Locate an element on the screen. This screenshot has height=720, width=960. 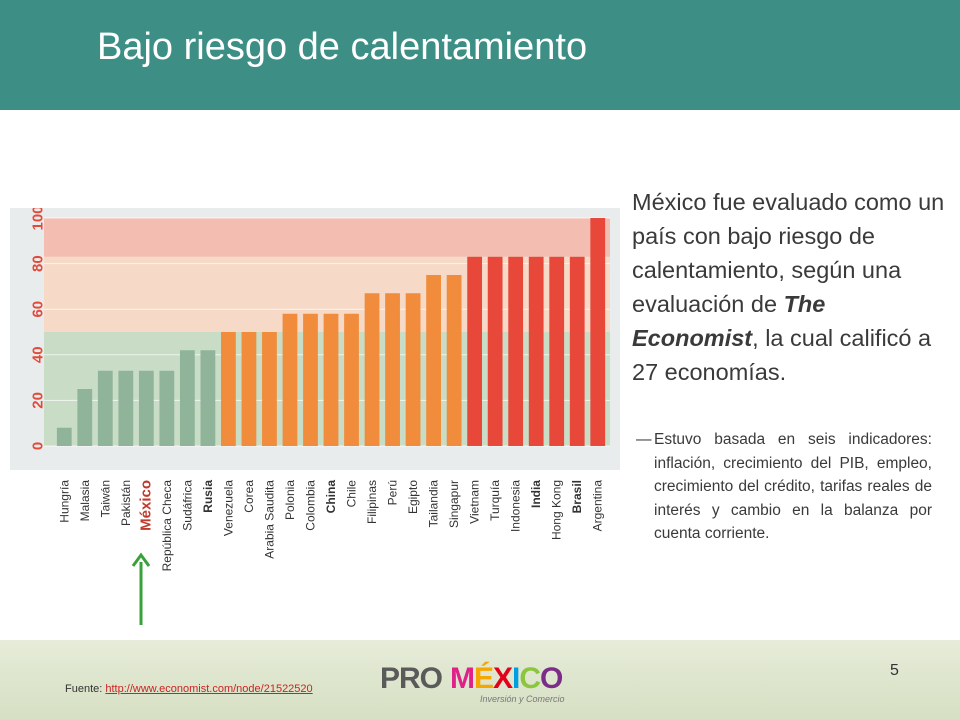
category-label: Perú is located at coordinates (393, 492).